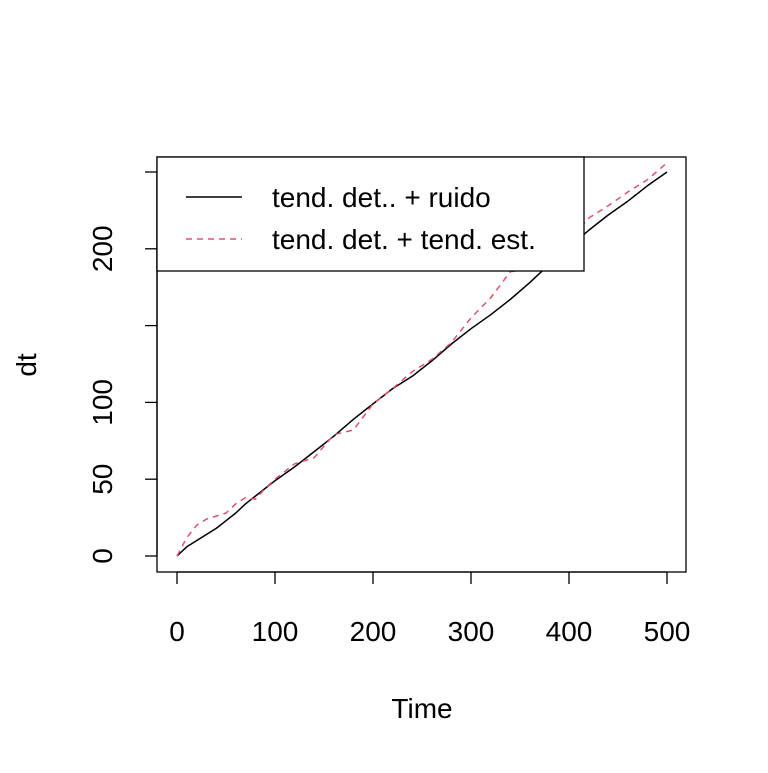 The width and height of the screenshot is (768, 773). What do you see at coordinates (421, 708) in the screenshot?
I see `x-axis-label: Time` at bounding box center [421, 708].